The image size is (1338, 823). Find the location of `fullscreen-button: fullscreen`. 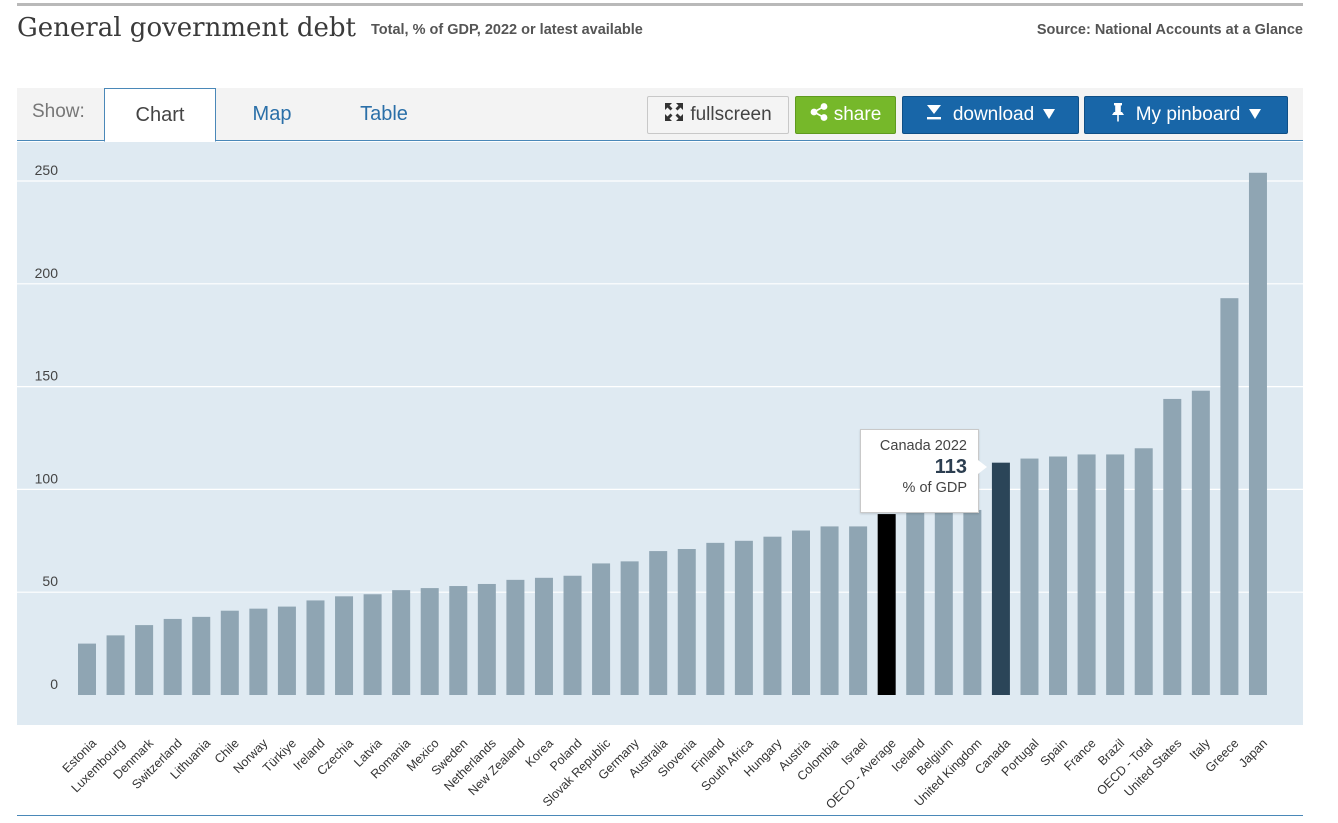

fullscreen-button: fullscreen is located at coordinates (718, 115).